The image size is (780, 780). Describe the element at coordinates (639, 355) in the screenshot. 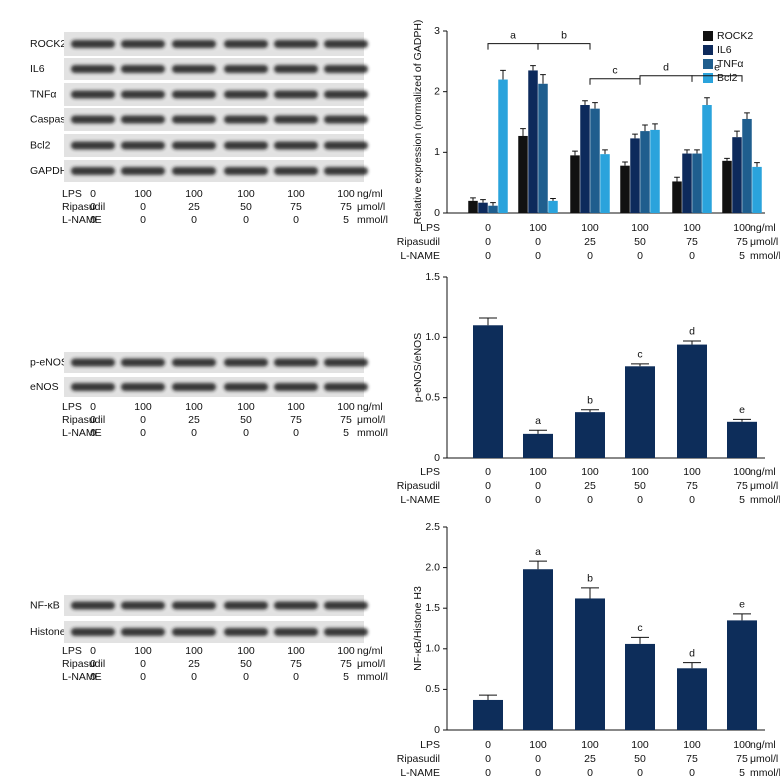

I see `bar-label: c` at that location.